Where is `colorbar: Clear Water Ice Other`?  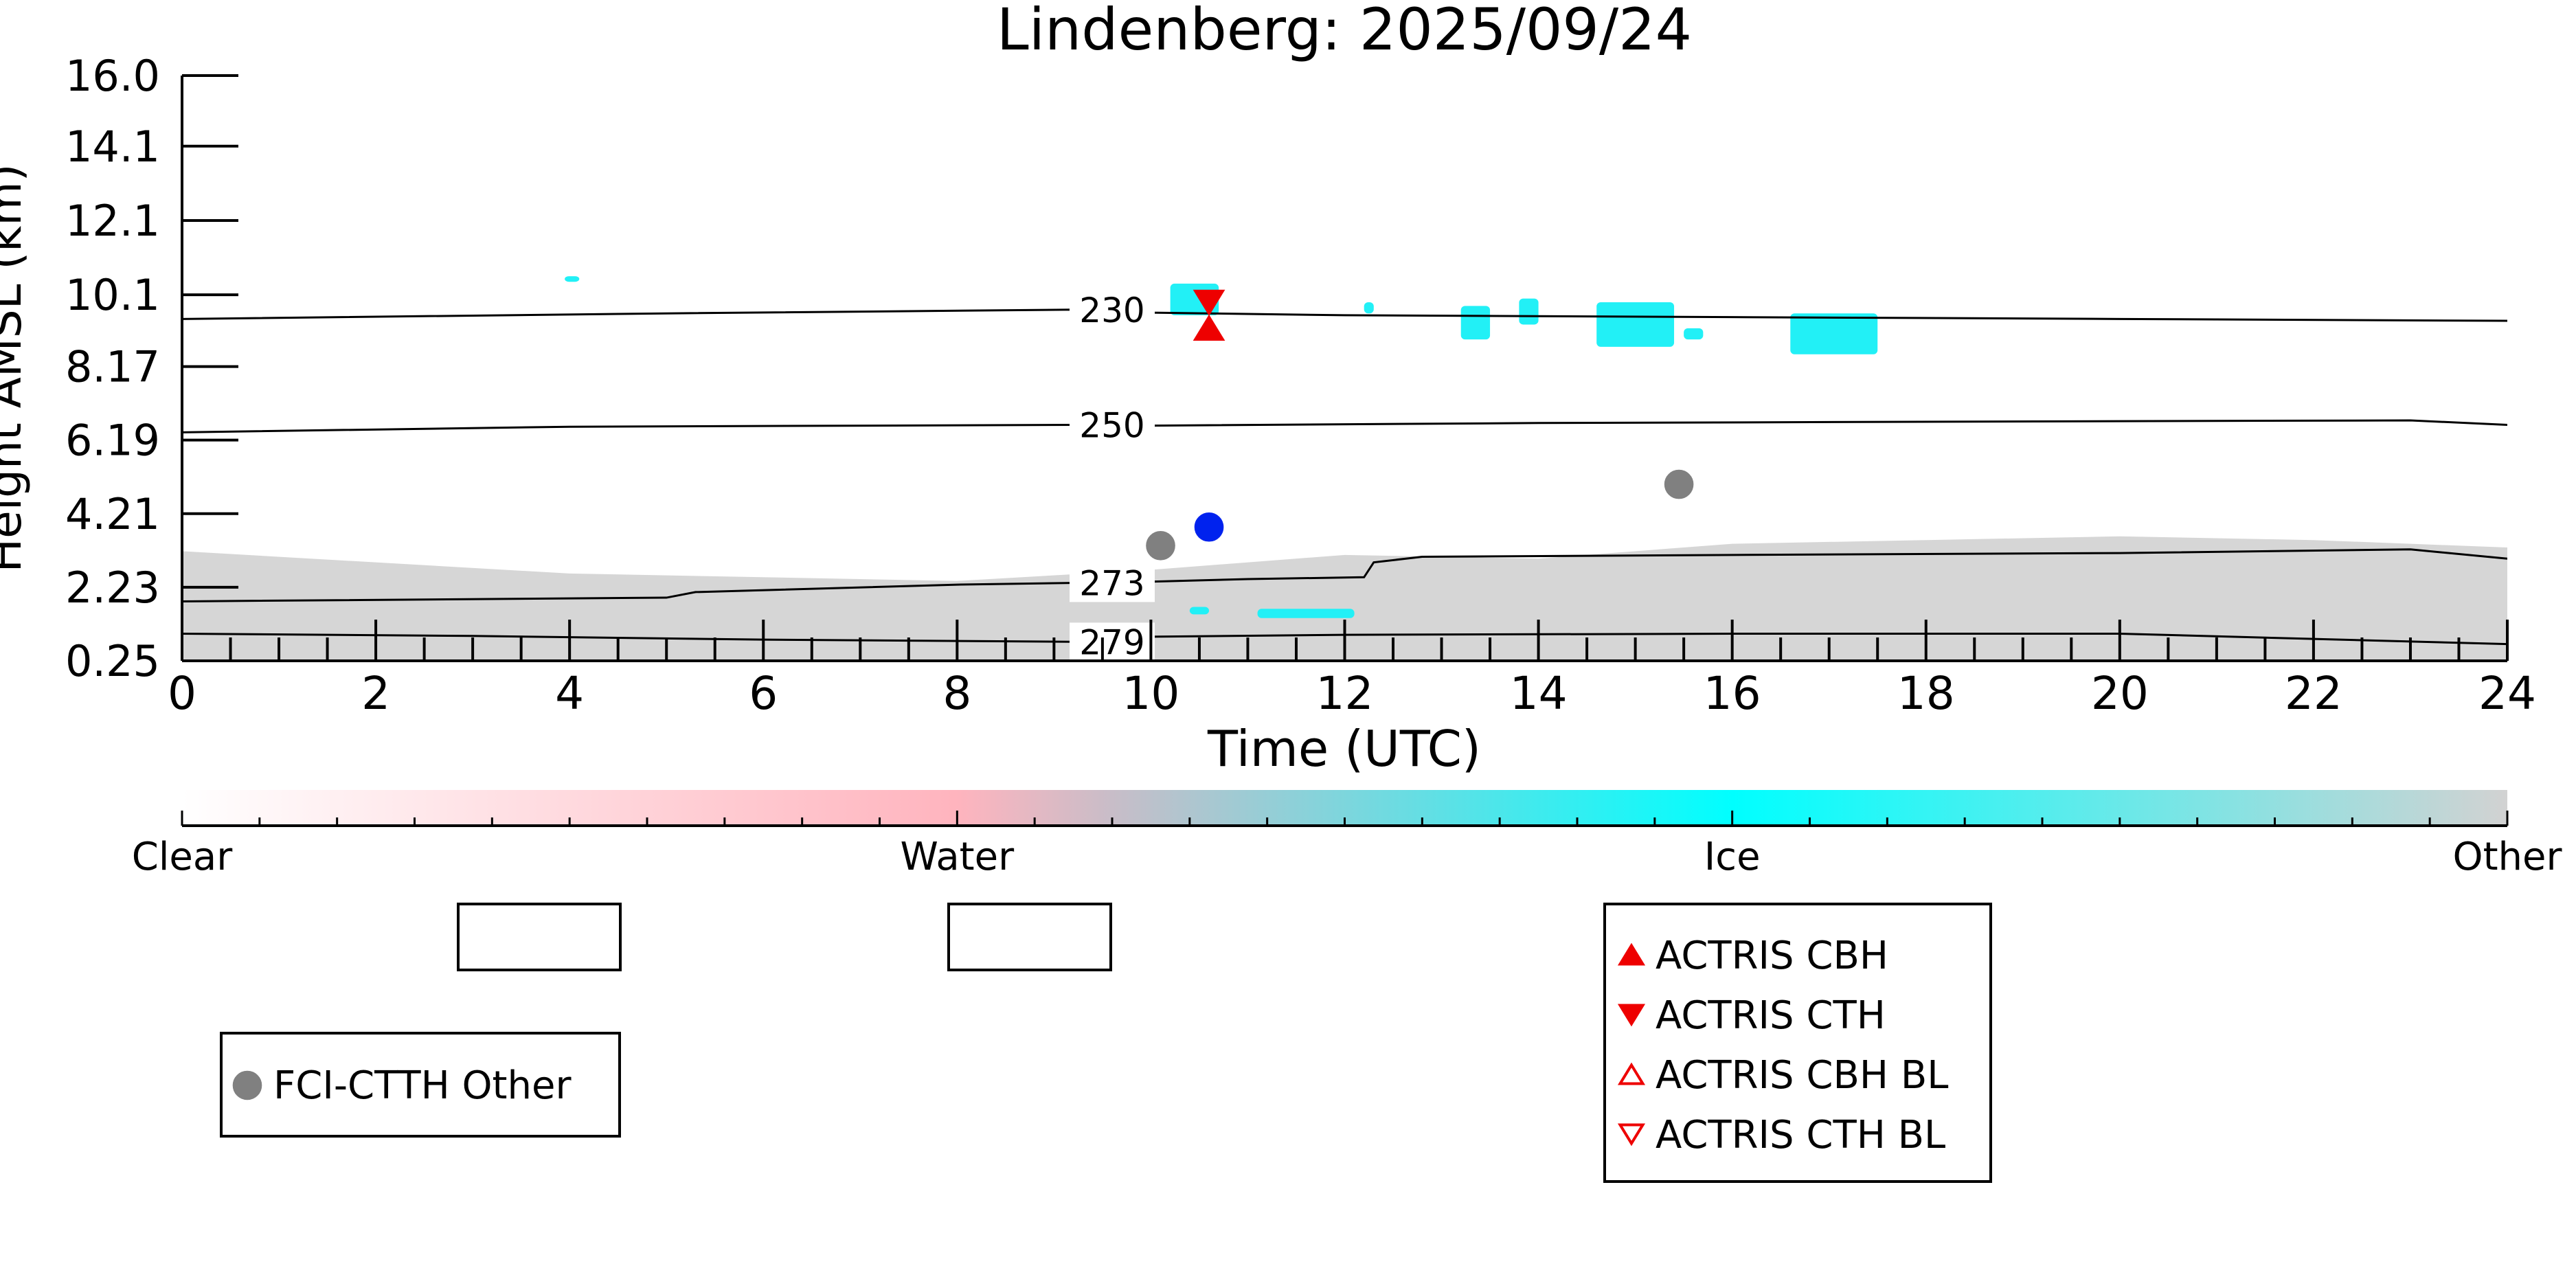 colorbar: Clear Water Ice Other is located at coordinates (1347, 834).